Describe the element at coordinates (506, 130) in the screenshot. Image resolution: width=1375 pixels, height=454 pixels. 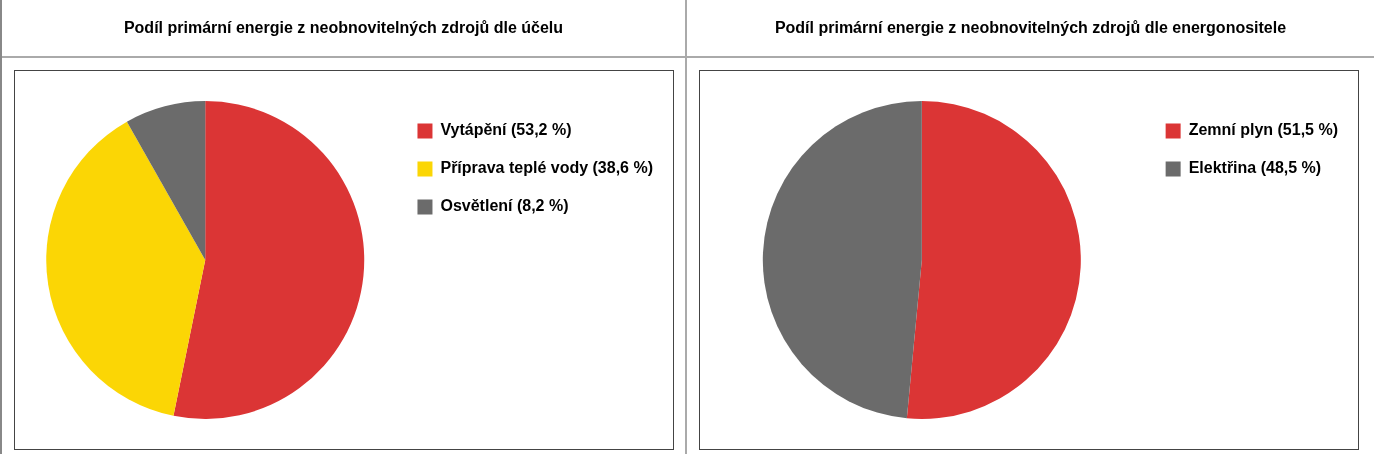
I see `legend-label: Vytápění (53,2 %)` at that location.